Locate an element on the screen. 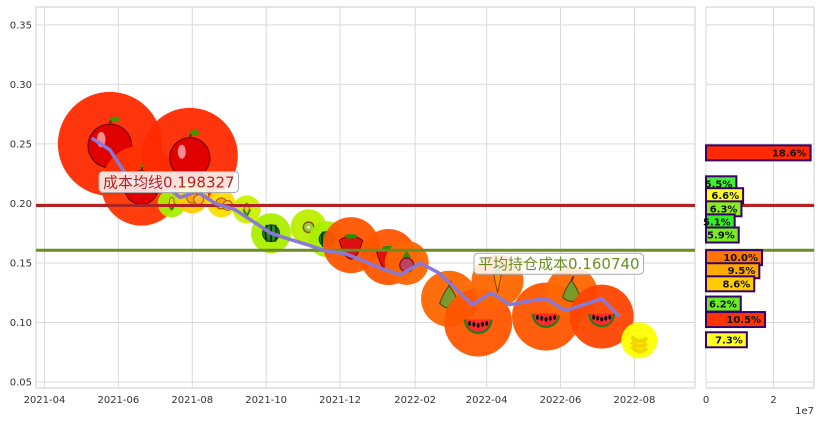 The width and height of the screenshot is (822, 422). distribution-bar: 6.2% is located at coordinates (723, 304).